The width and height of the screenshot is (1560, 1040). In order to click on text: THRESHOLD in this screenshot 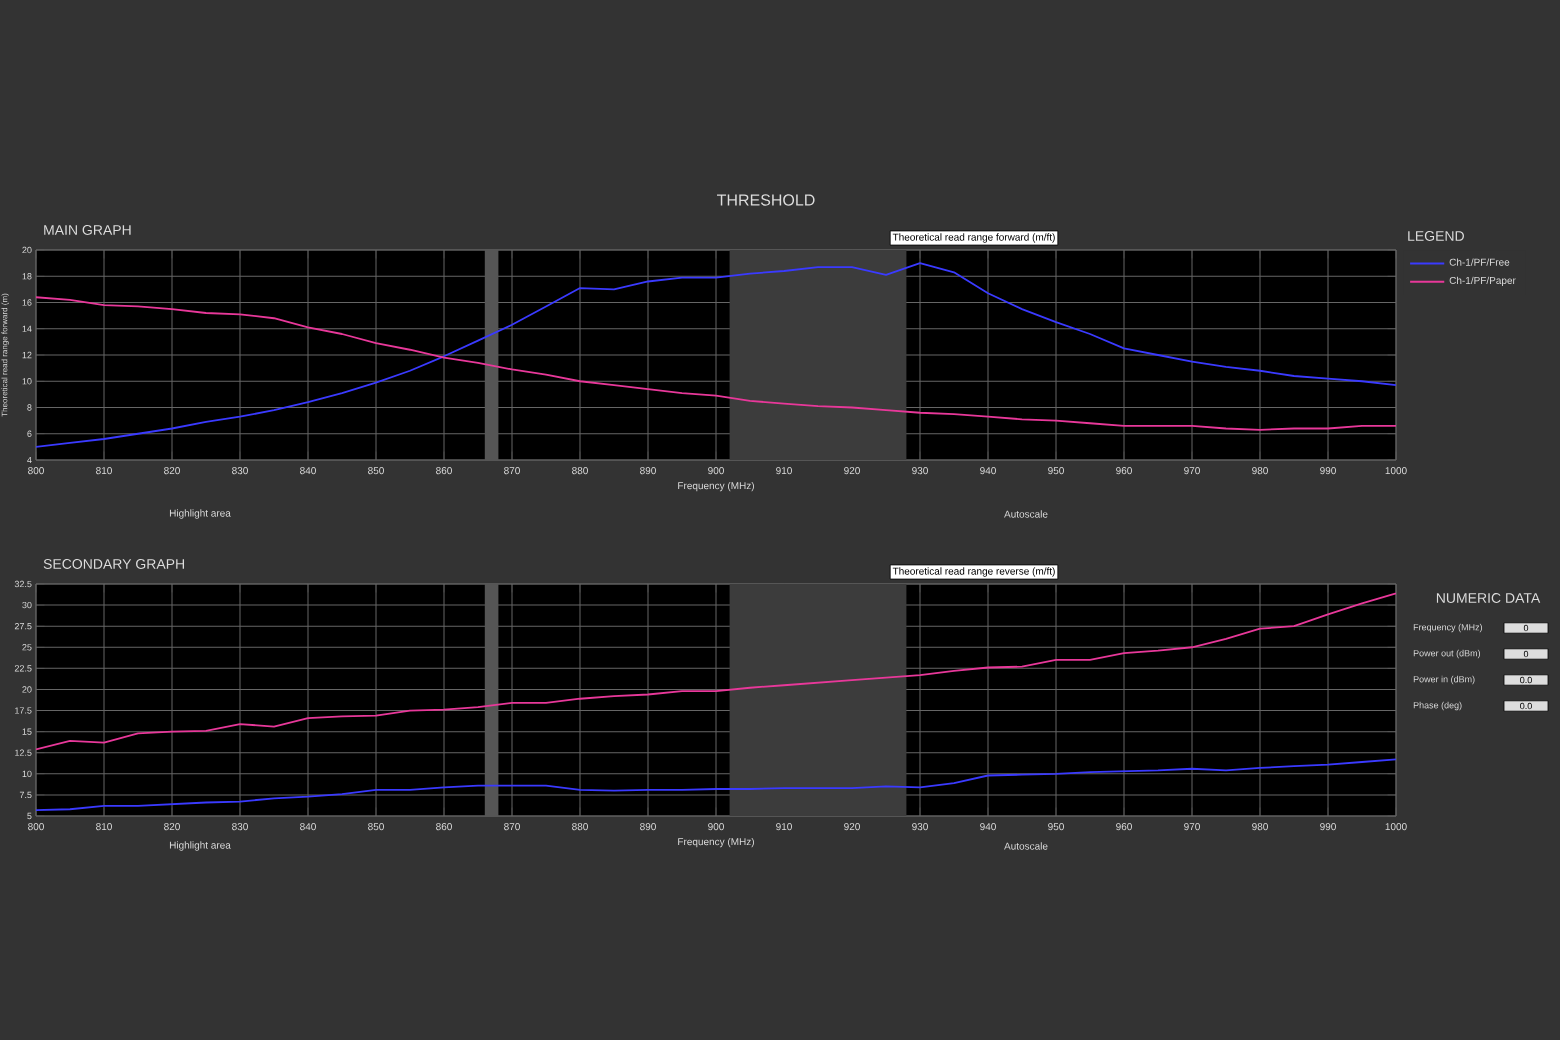, I will do `click(766, 200)`.